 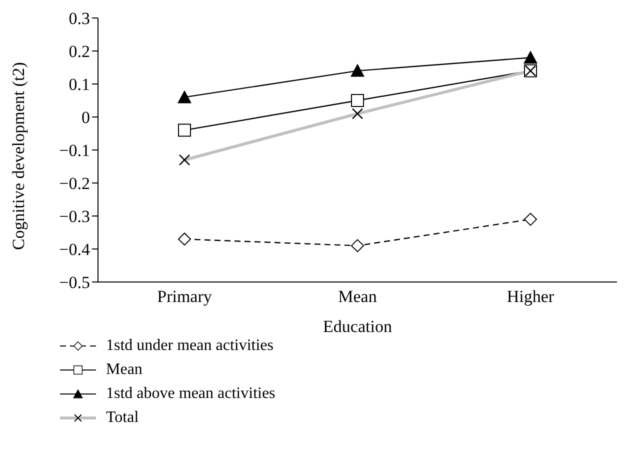 What do you see at coordinates (79, 52) in the screenshot?
I see `y-tick-label: 0.2` at bounding box center [79, 52].